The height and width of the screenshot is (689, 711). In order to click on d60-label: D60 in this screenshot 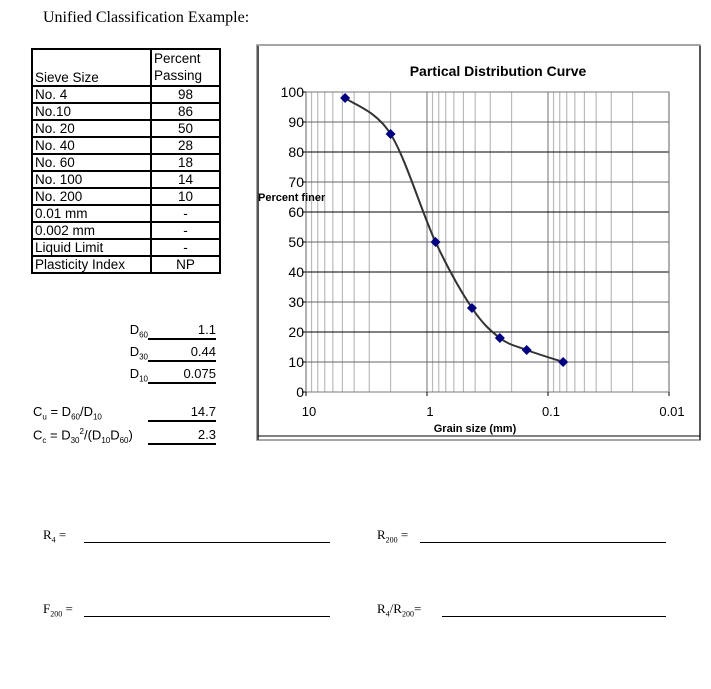, I will do `click(138, 331)`.